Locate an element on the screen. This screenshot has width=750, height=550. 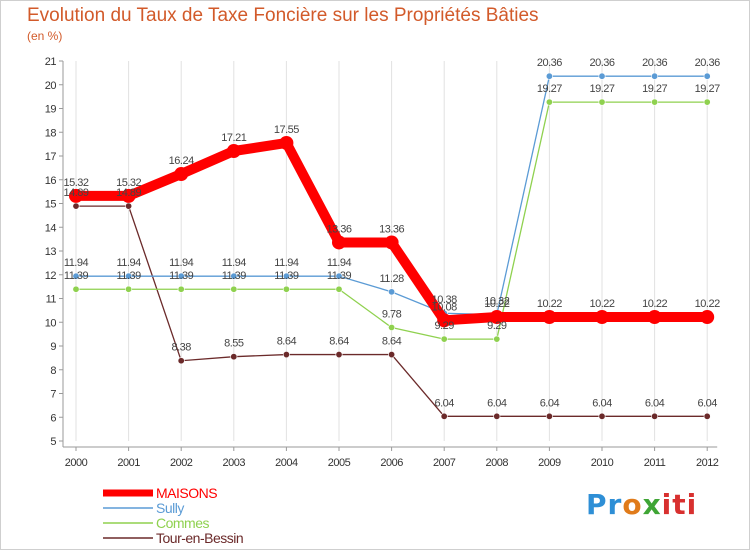
point-commes-2012 is located at coordinates (707, 102).